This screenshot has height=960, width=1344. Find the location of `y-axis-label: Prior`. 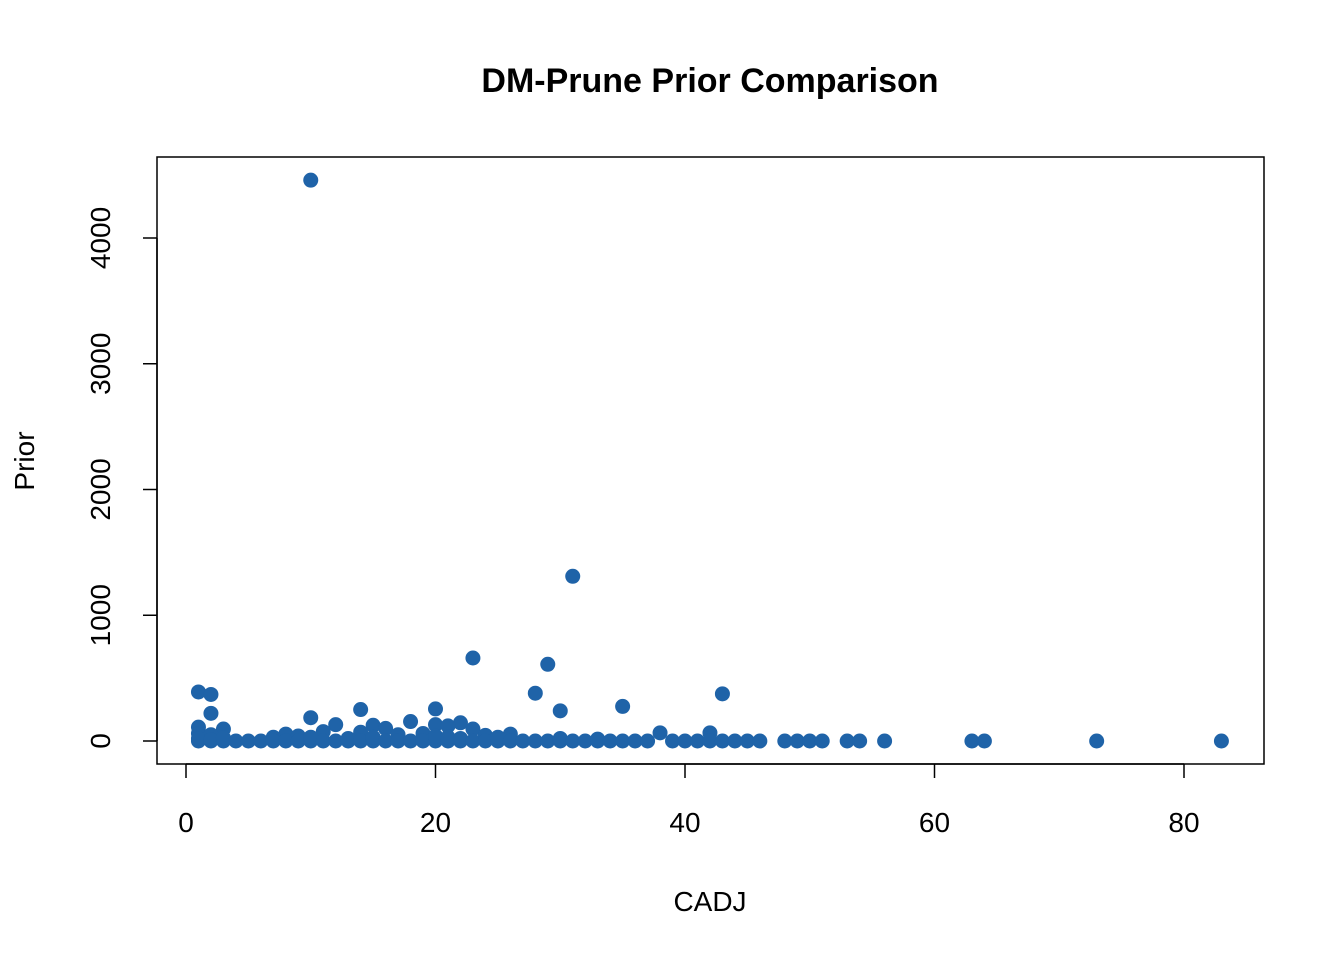

y-axis-label: Prior is located at coordinates (24, 460).